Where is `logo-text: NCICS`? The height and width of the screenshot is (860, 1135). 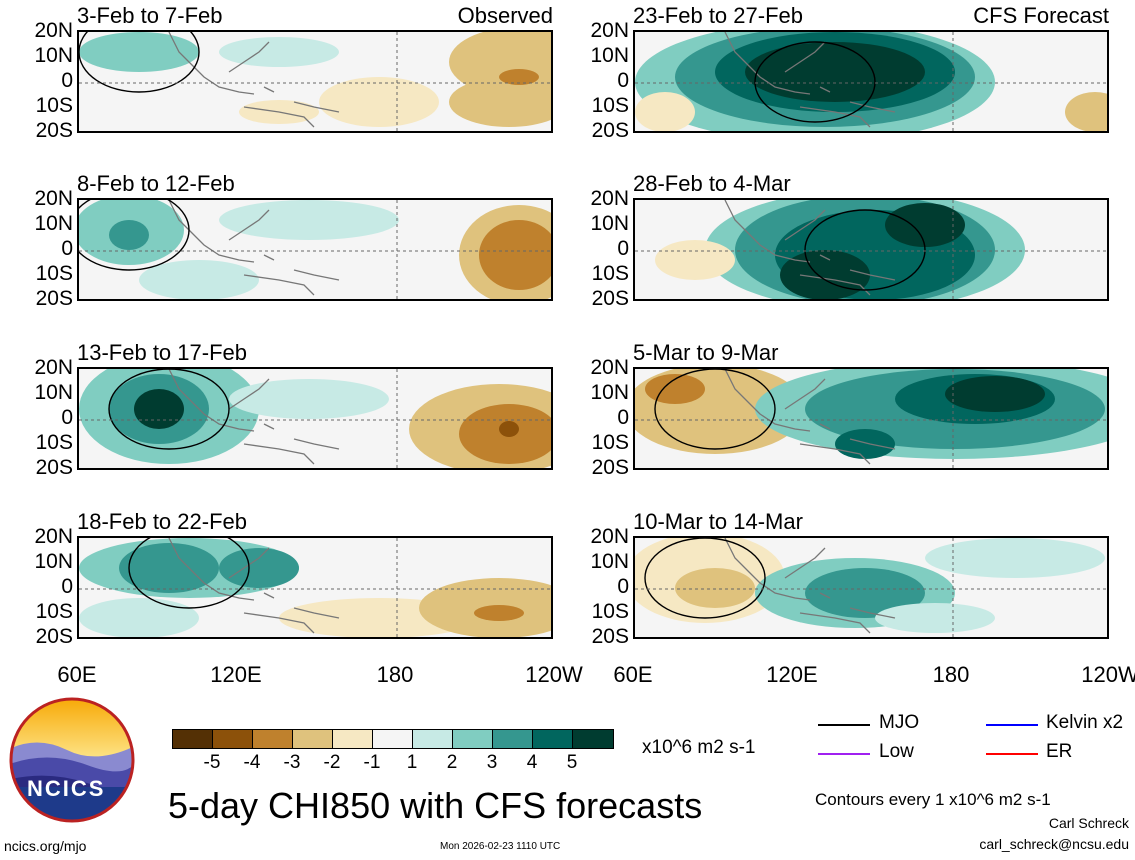
logo-text: NCICS is located at coordinates (66, 788).